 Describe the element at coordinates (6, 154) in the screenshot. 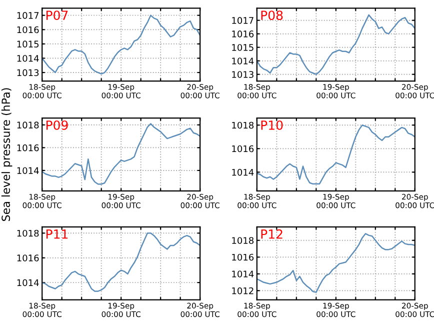

I see `y-axis-title: Sea level pressure (hPa)` at that location.